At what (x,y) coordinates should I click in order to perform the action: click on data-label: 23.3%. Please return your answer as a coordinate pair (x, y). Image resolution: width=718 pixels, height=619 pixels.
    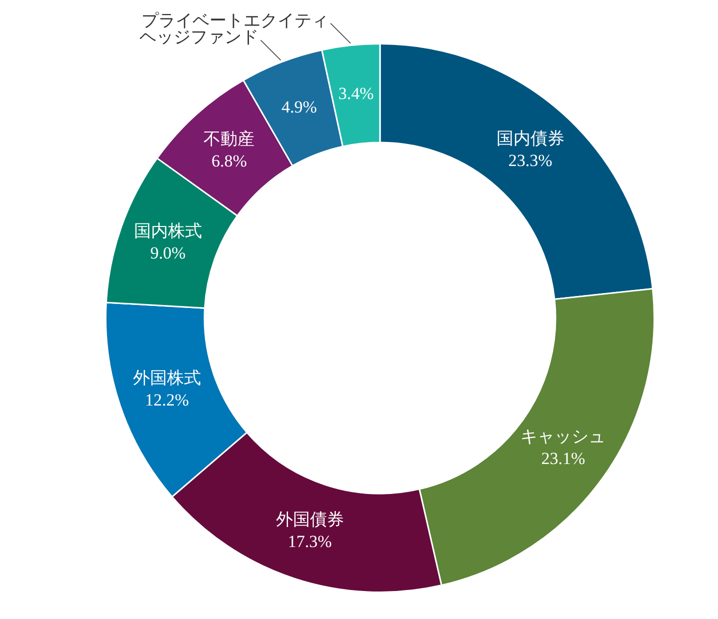
    Looking at the image, I should click on (530, 160).